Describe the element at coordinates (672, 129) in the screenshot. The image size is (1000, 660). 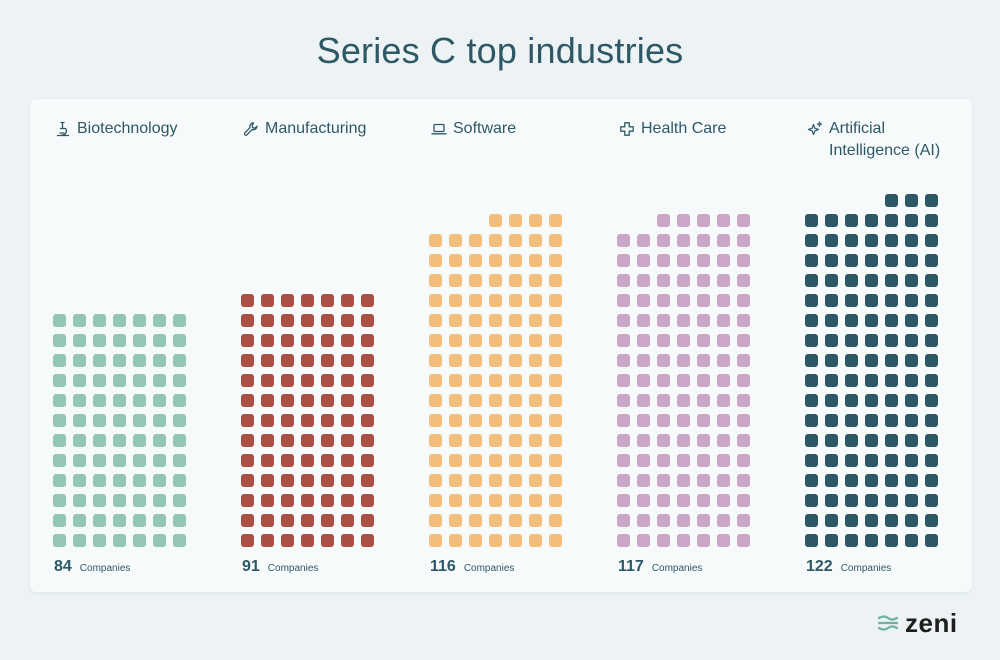
I see `category-label-health-care: Health Care` at that location.